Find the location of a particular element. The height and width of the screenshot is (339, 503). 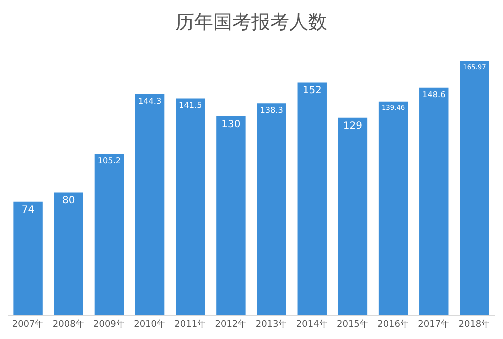

data-label: 152 is located at coordinates (312, 91).